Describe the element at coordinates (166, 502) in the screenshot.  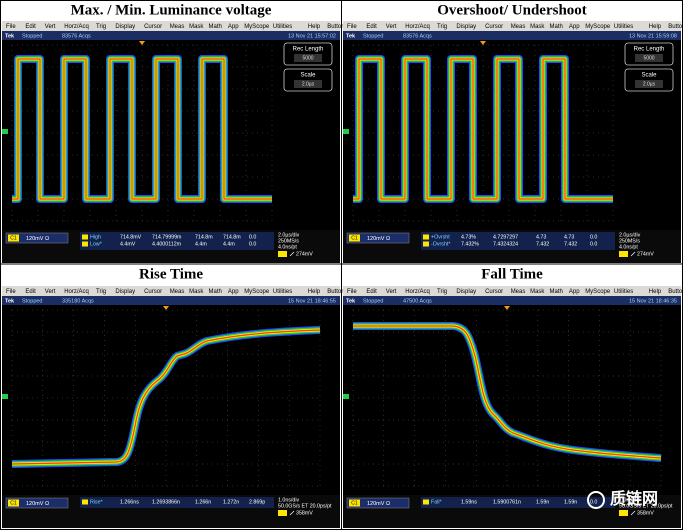
I see `meas-value: 1.2693866n` at that location.